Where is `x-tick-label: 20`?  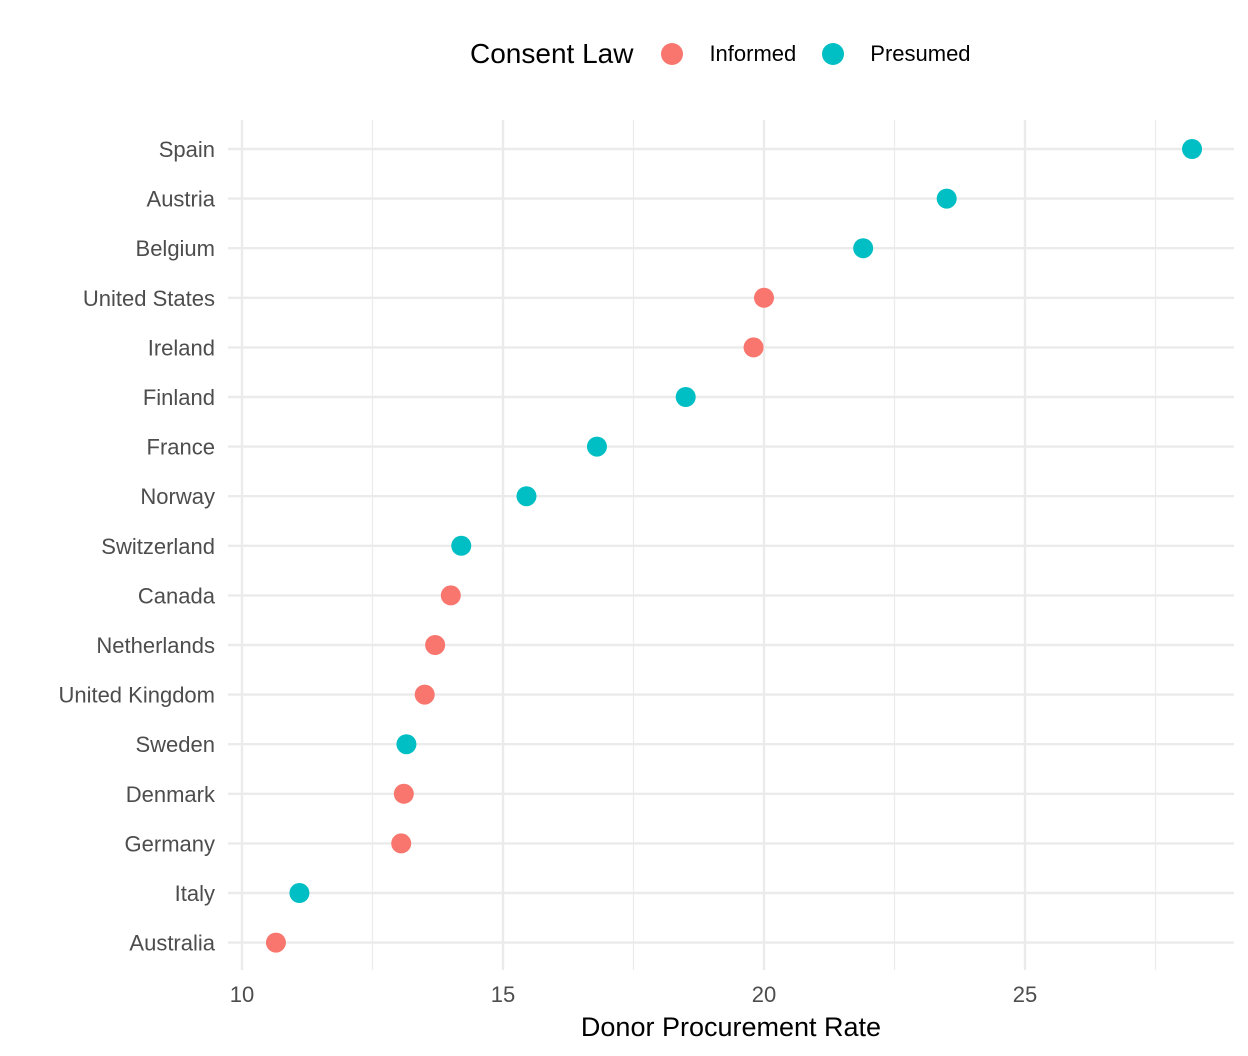 x-tick-label: 20 is located at coordinates (764, 994).